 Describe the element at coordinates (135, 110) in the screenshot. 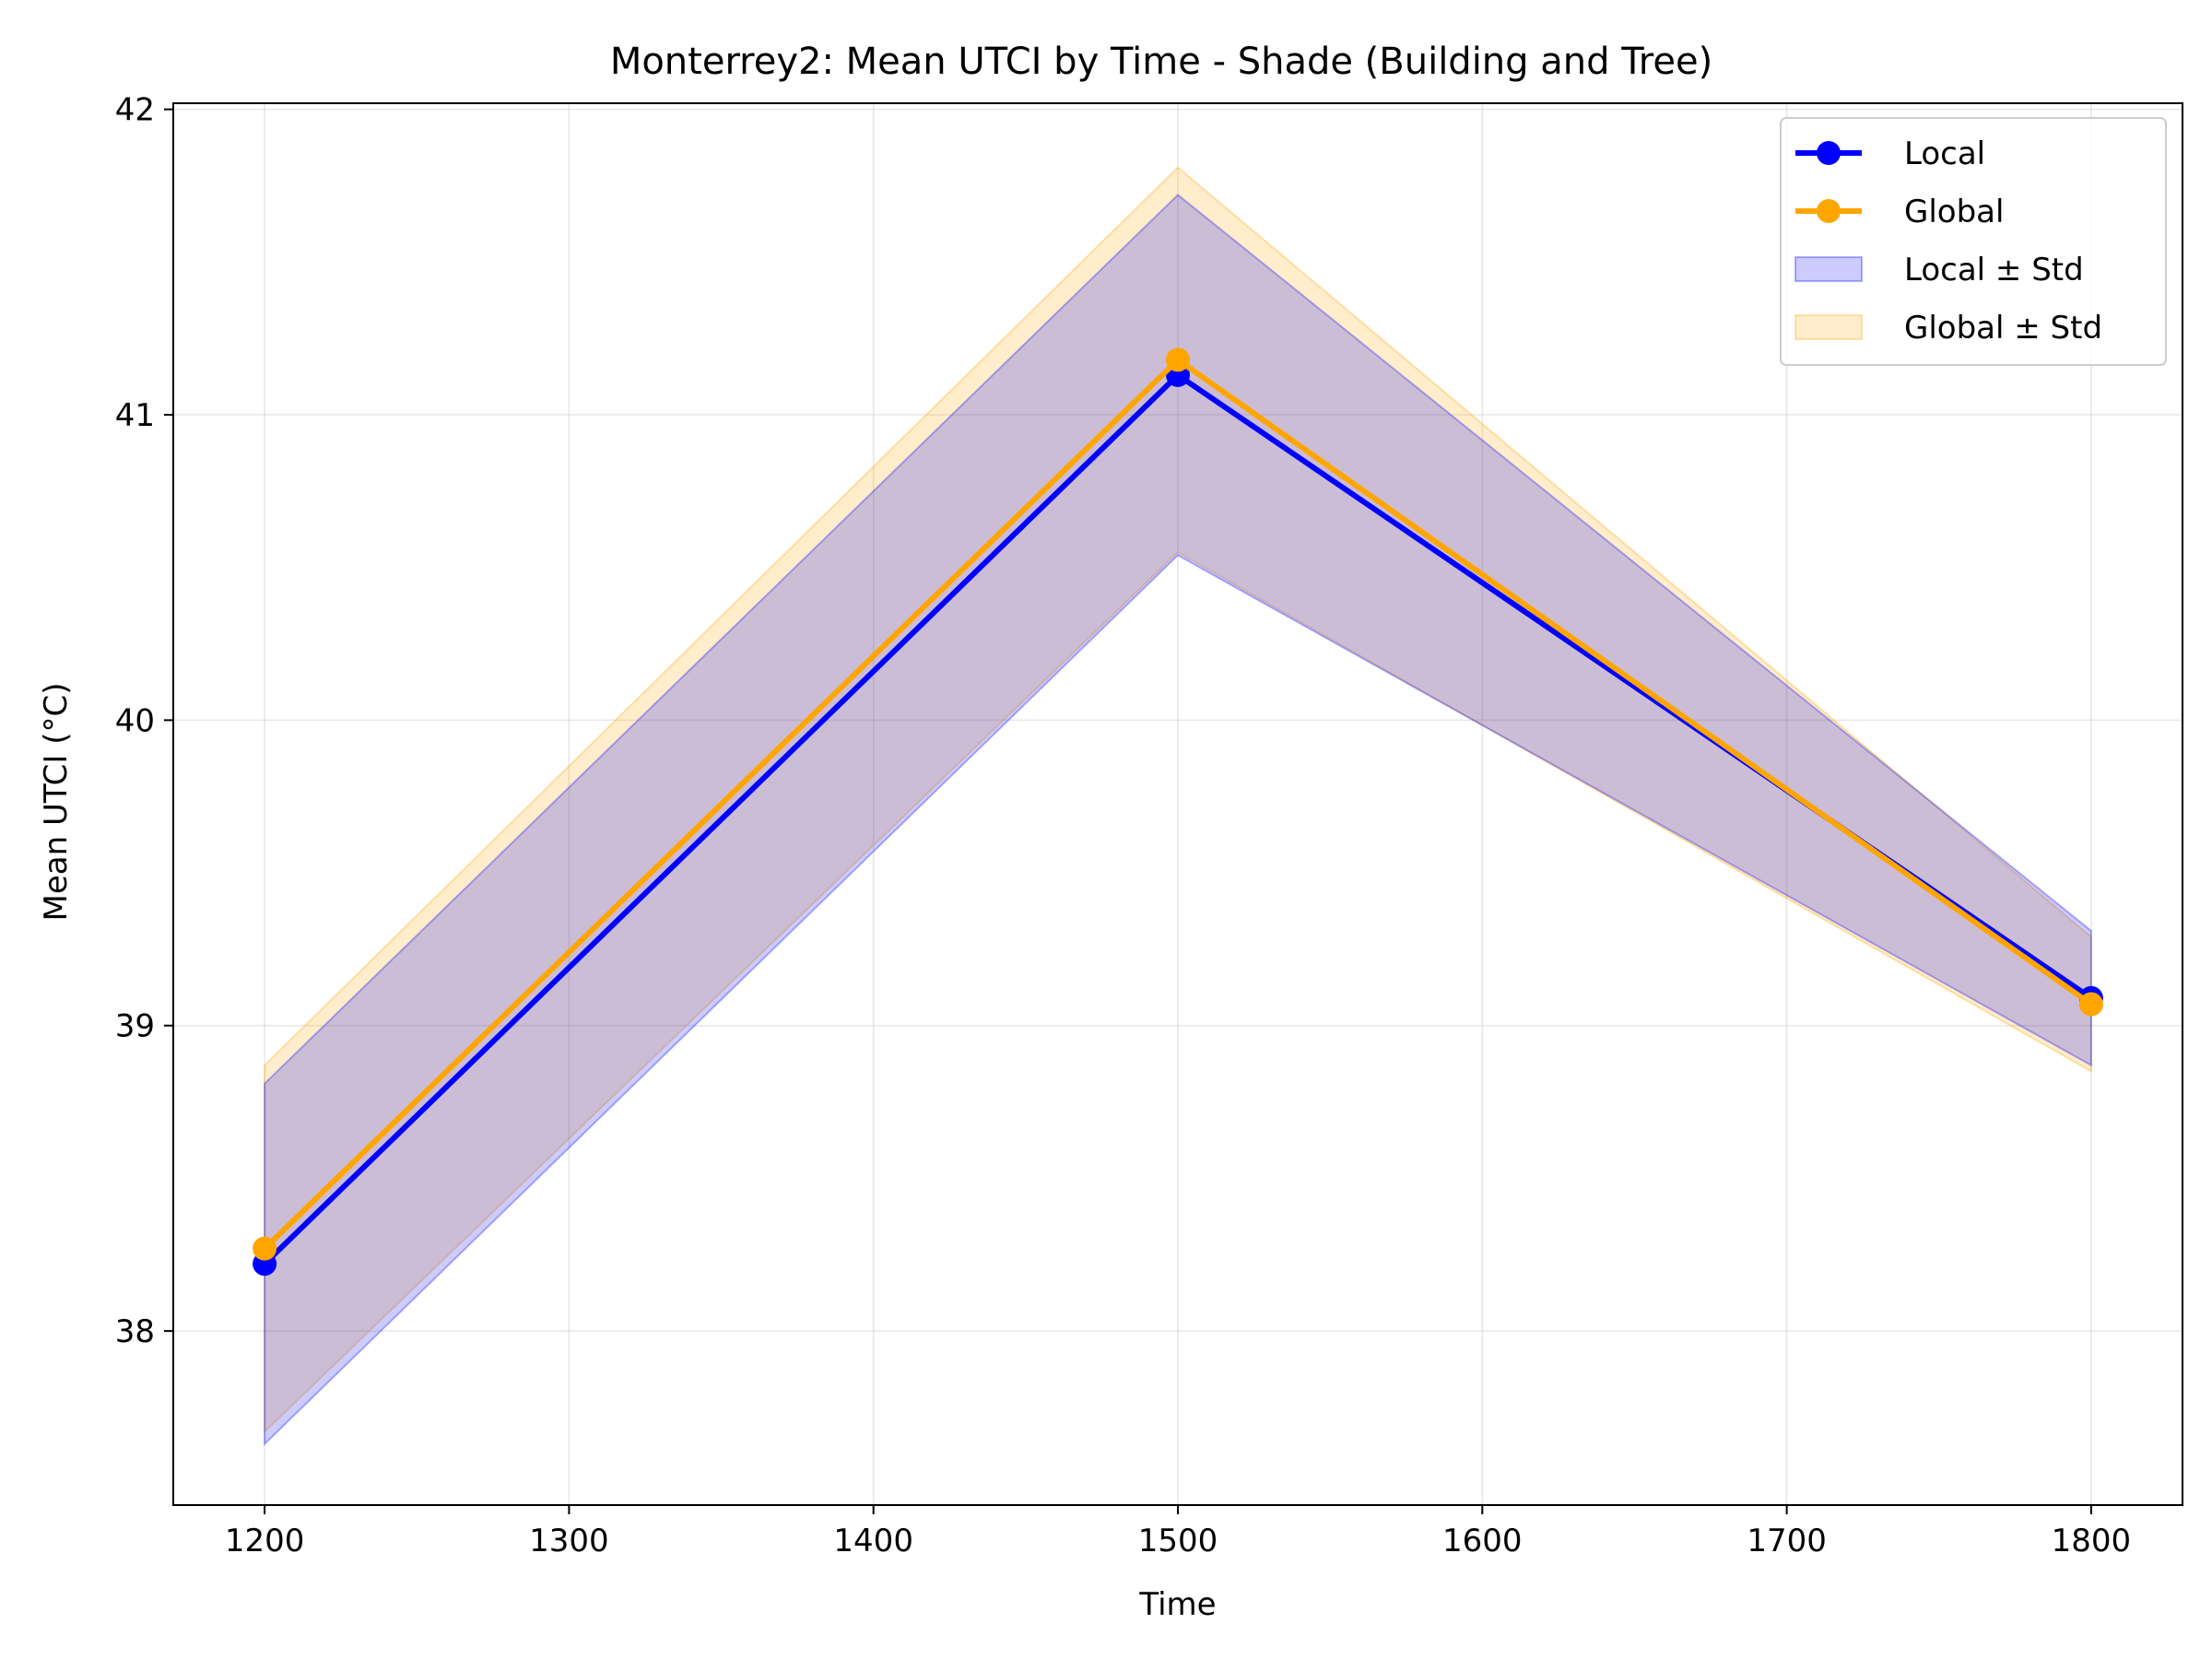

I see `y-tick-label: 42` at that location.